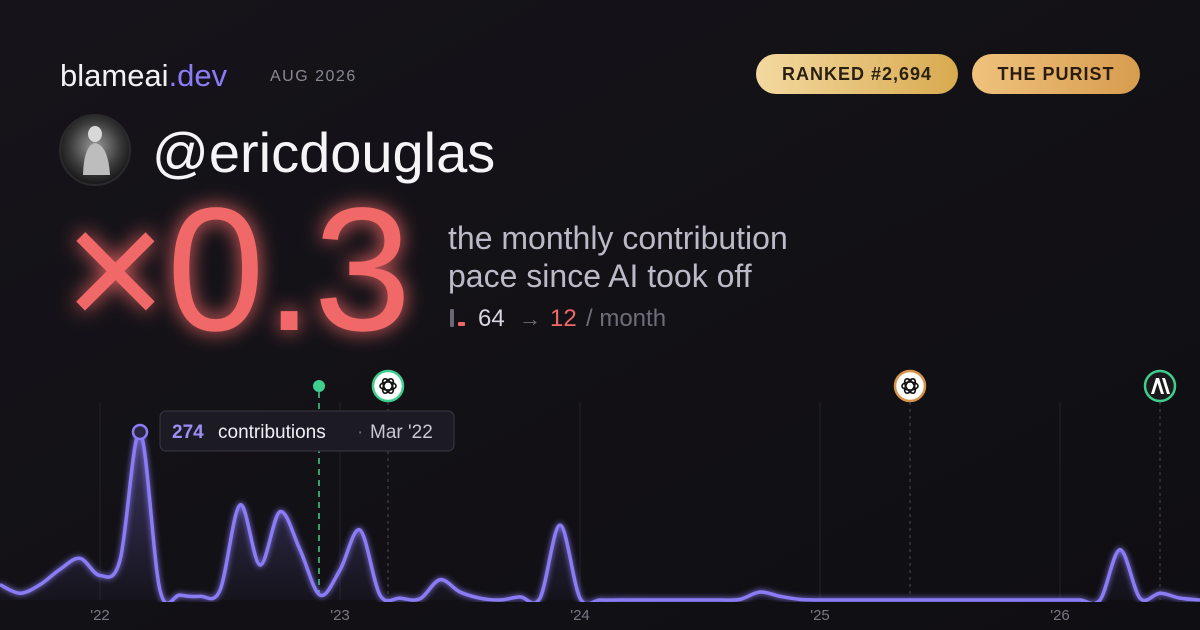 The height and width of the screenshot is (630, 1200). I want to click on pace-before: 64, so click(491, 318).